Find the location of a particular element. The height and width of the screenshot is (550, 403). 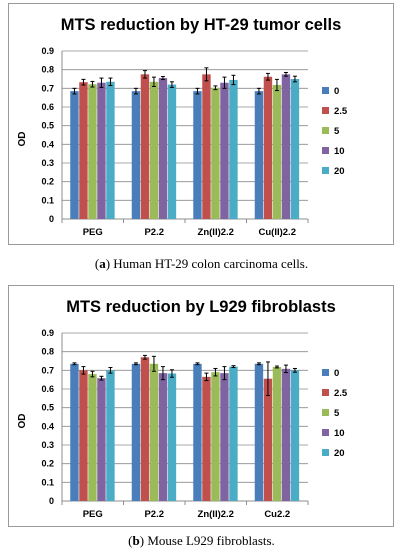

x-category-label: Cu2.2 is located at coordinates (277, 514).